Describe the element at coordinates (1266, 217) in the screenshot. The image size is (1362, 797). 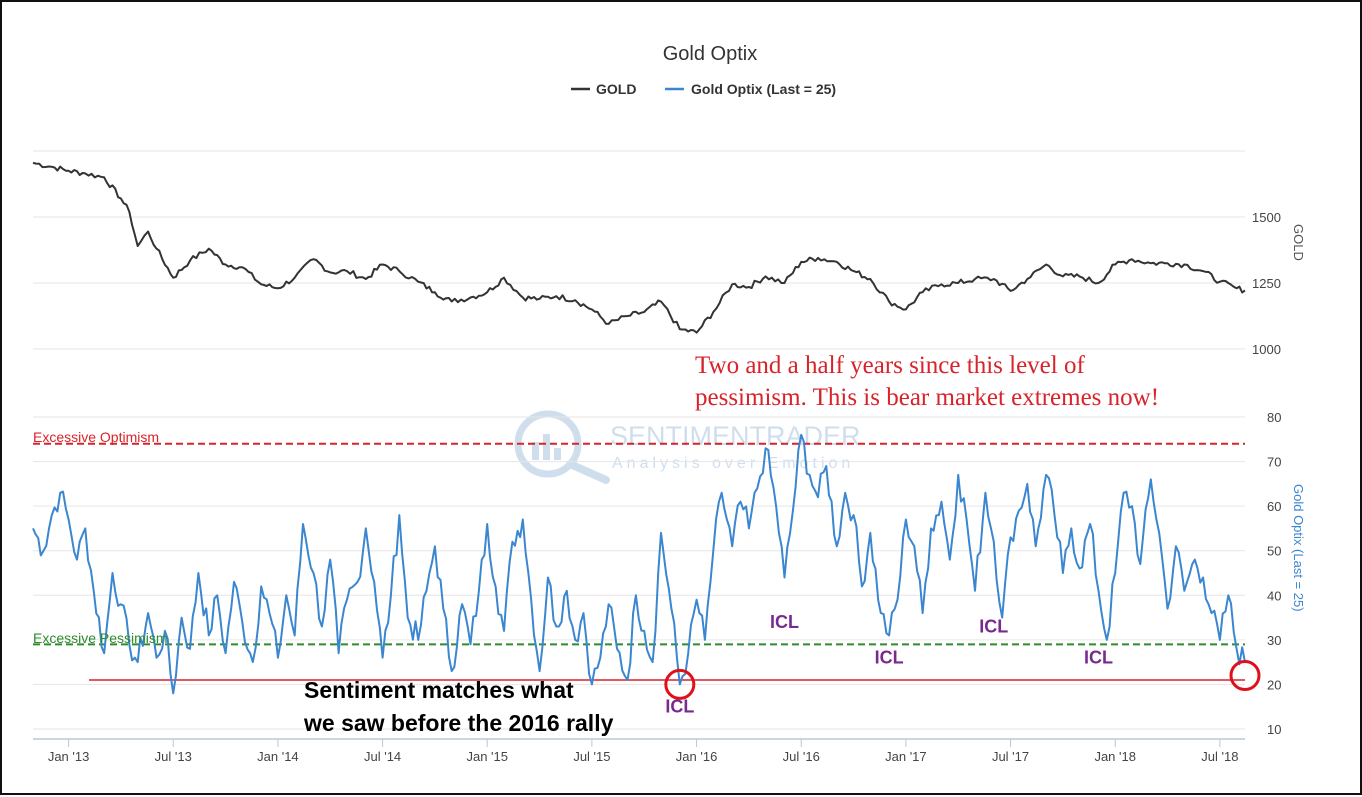
I see `gold-y-tick-label: 1500` at that location.